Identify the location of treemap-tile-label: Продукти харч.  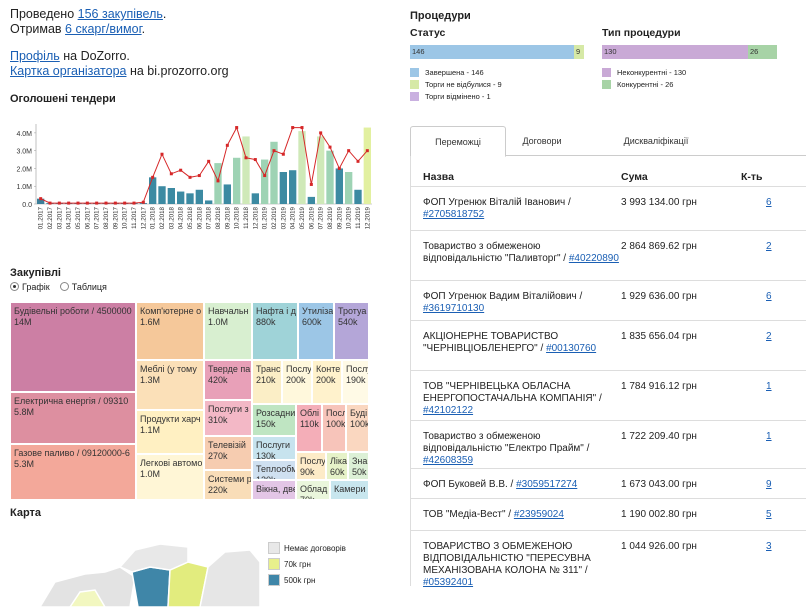
(170, 419).